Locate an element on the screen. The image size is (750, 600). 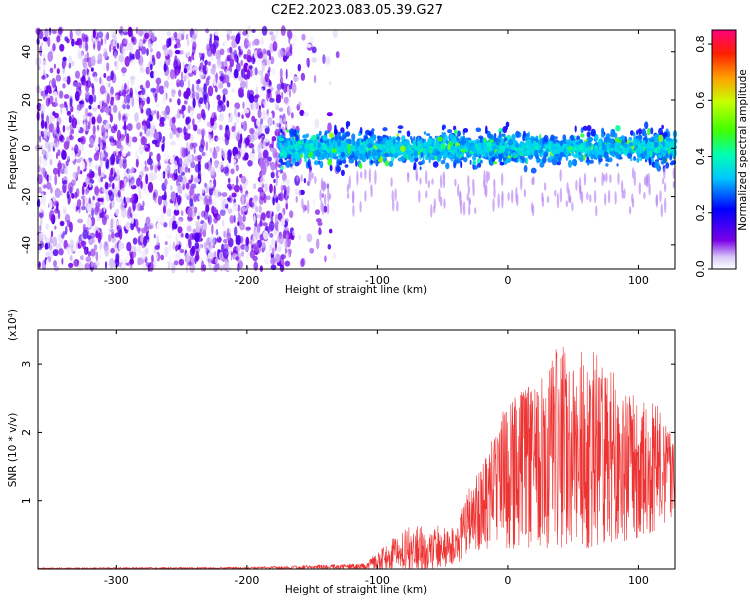
y-tick-label: -40 is located at coordinates (26, 245).